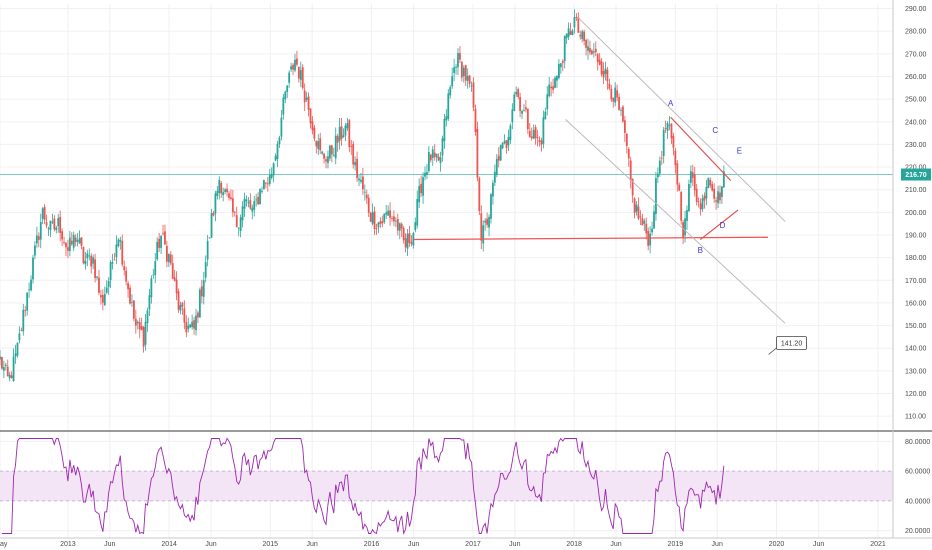 The width and height of the screenshot is (932, 550). I want to click on target-callout: 141.20, so click(787, 345).